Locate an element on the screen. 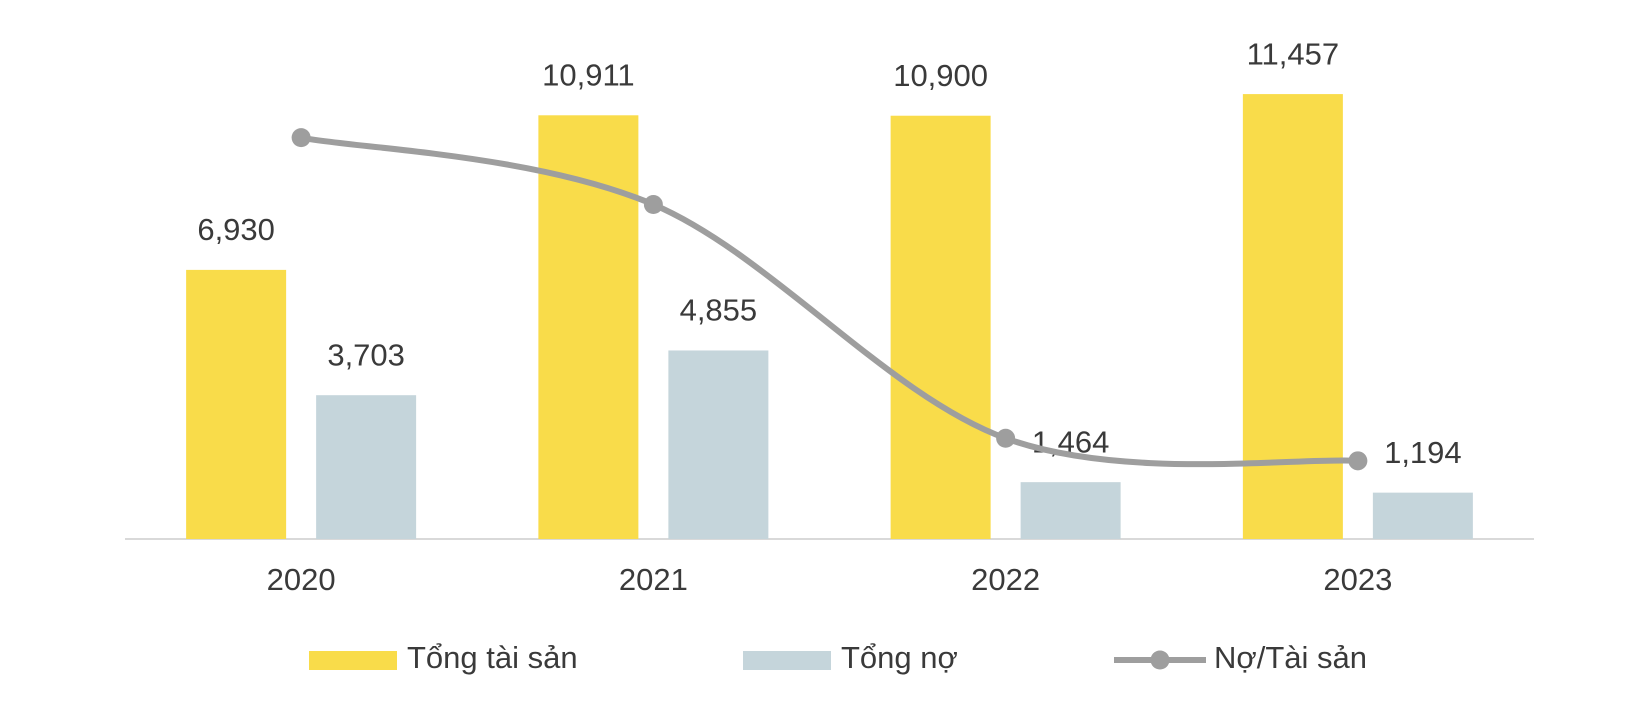  value-label: 4,855 is located at coordinates (719, 310).